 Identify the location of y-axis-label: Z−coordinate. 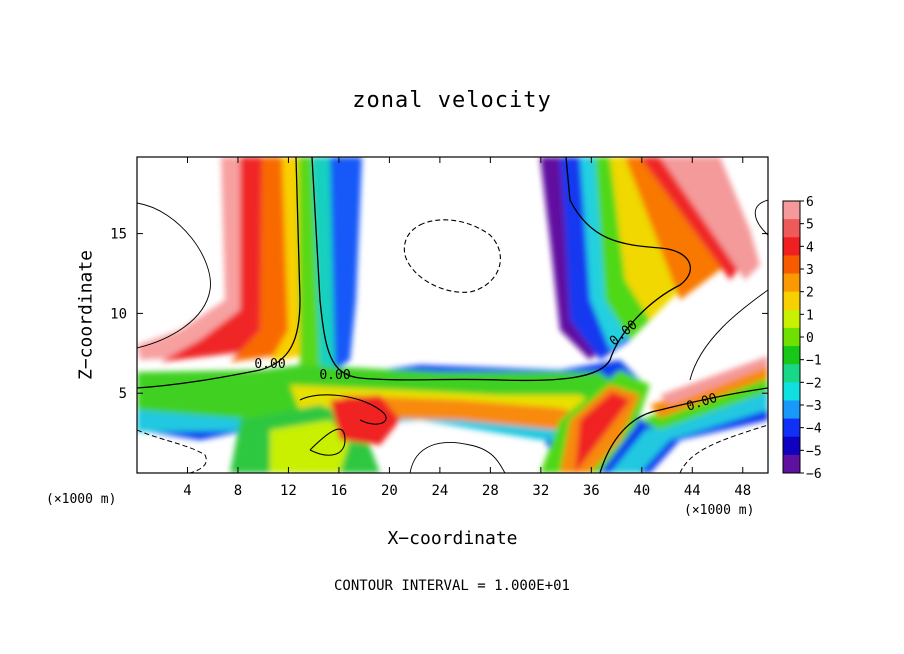
(86, 315).